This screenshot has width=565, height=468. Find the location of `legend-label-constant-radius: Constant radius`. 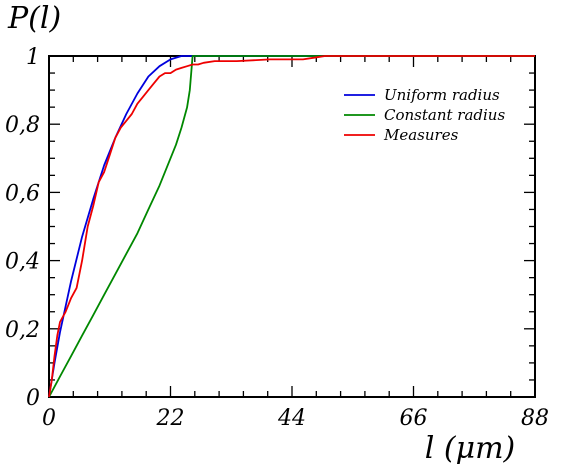

legend-label-constant-radius: Constant radius is located at coordinates (444, 115).